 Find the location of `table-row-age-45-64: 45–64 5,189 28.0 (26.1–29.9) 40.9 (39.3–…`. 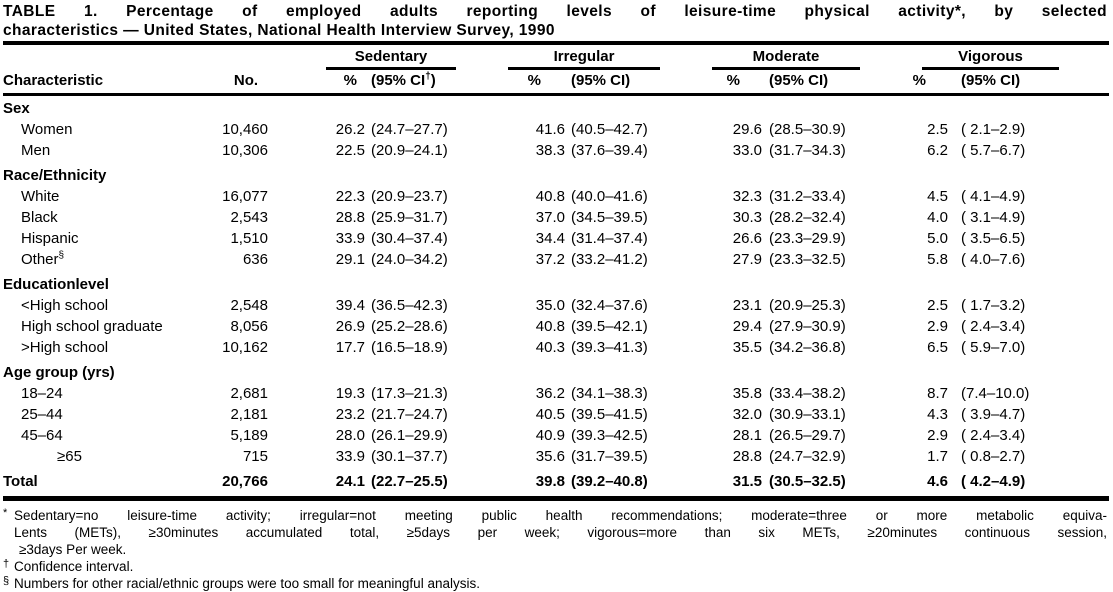

table-row-age-45-64: 45–64 5,189 28.0 (26.1–29.9) 40.9 (39.3–… is located at coordinates (534, 435).